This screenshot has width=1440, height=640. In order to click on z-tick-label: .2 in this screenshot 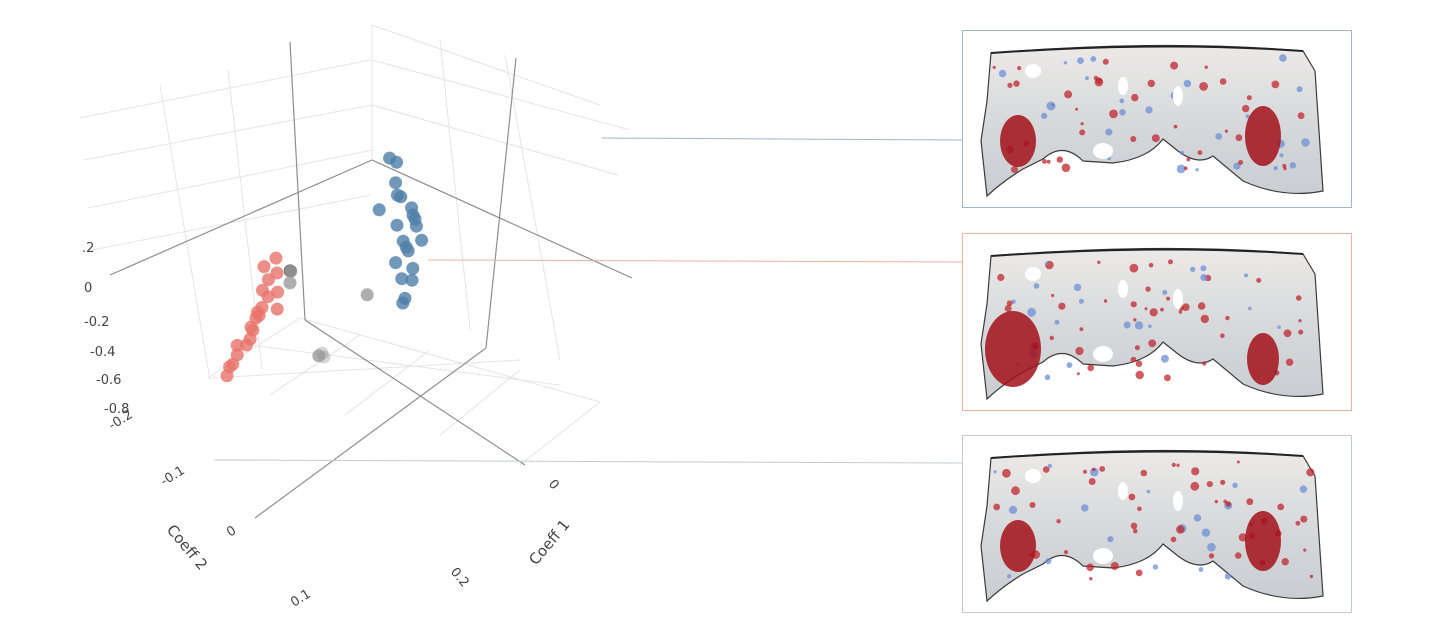, I will do `click(88, 248)`.